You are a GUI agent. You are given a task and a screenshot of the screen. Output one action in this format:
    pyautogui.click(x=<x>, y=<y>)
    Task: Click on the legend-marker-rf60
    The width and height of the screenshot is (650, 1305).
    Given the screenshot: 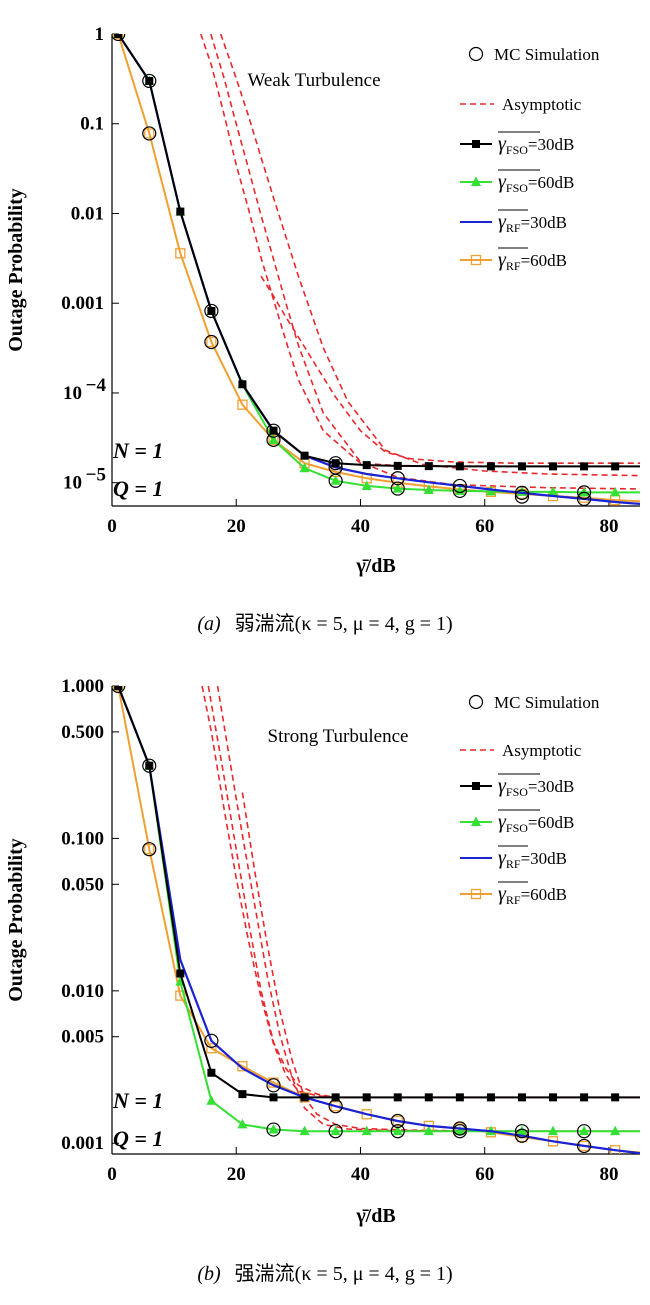 What is the action you would take?
    pyautogui.click(x=476, y=260)
    